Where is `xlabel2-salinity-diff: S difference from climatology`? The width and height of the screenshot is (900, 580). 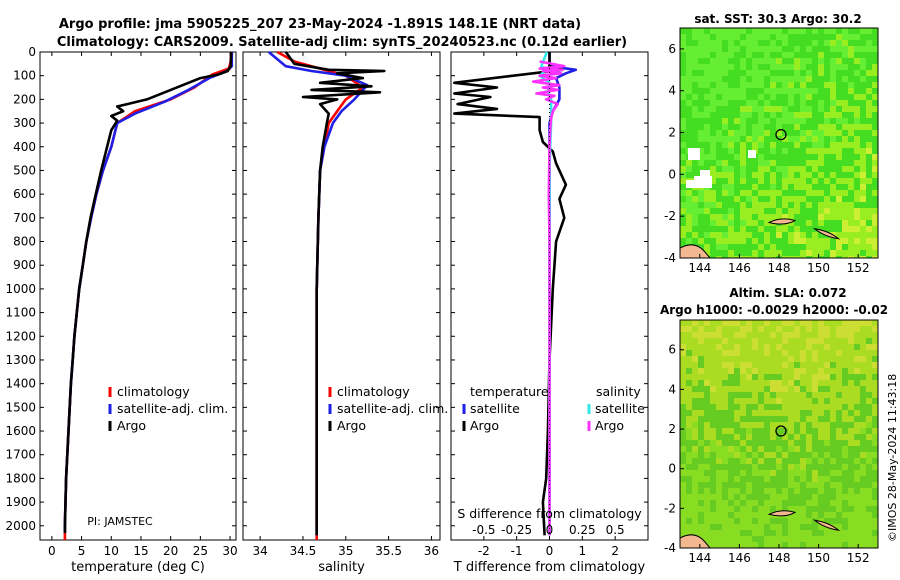 xlabel2-salinity-diff: S difference from climatology is located at coordinates (549, 513).